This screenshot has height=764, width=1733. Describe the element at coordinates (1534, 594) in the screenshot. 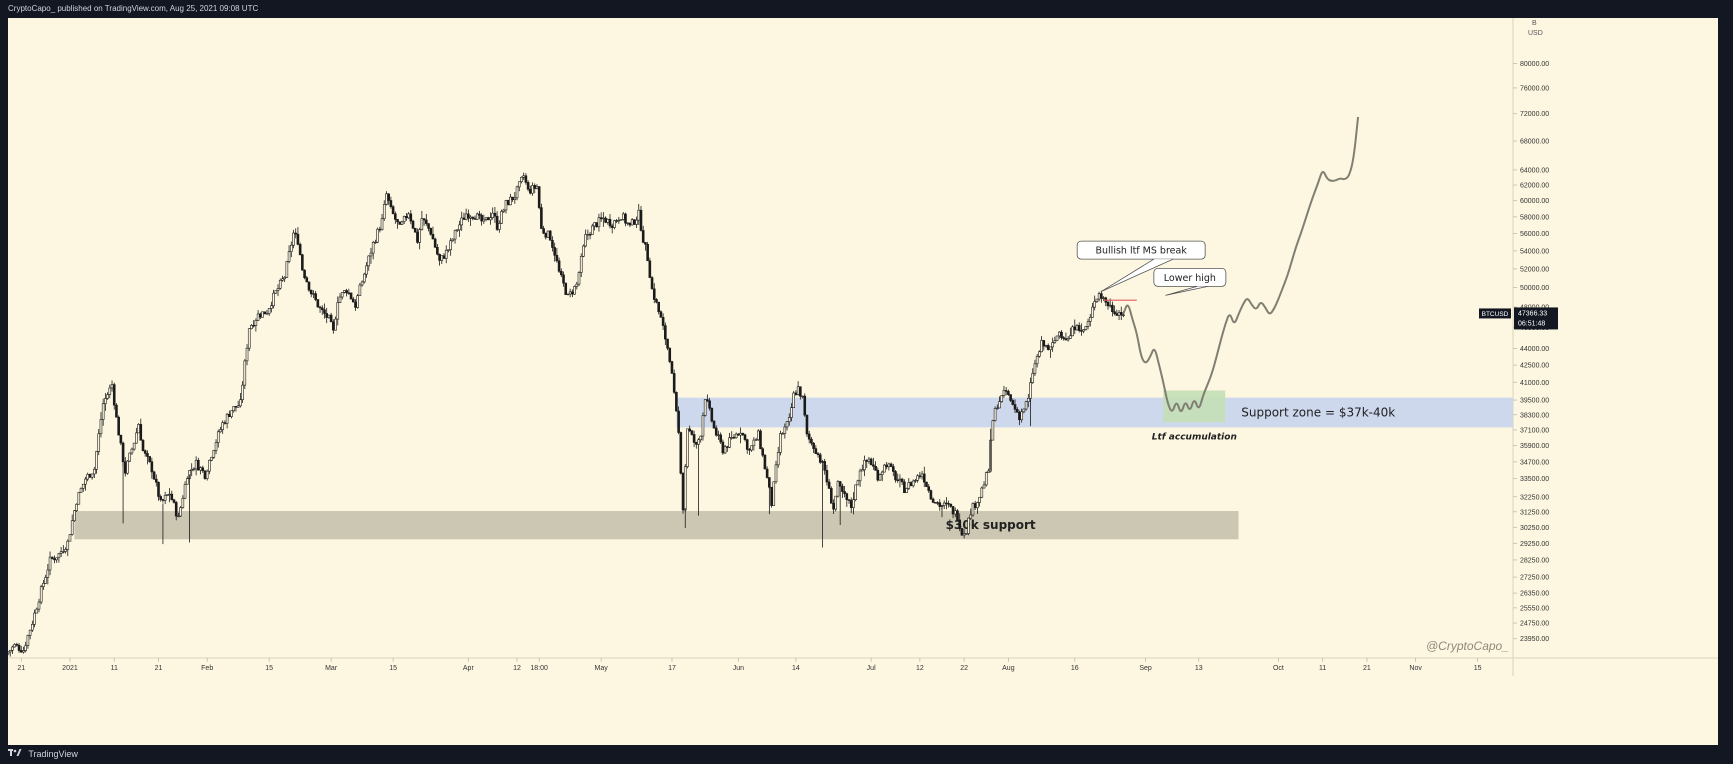

I see `y-tick-label: 26350.00` at that location.